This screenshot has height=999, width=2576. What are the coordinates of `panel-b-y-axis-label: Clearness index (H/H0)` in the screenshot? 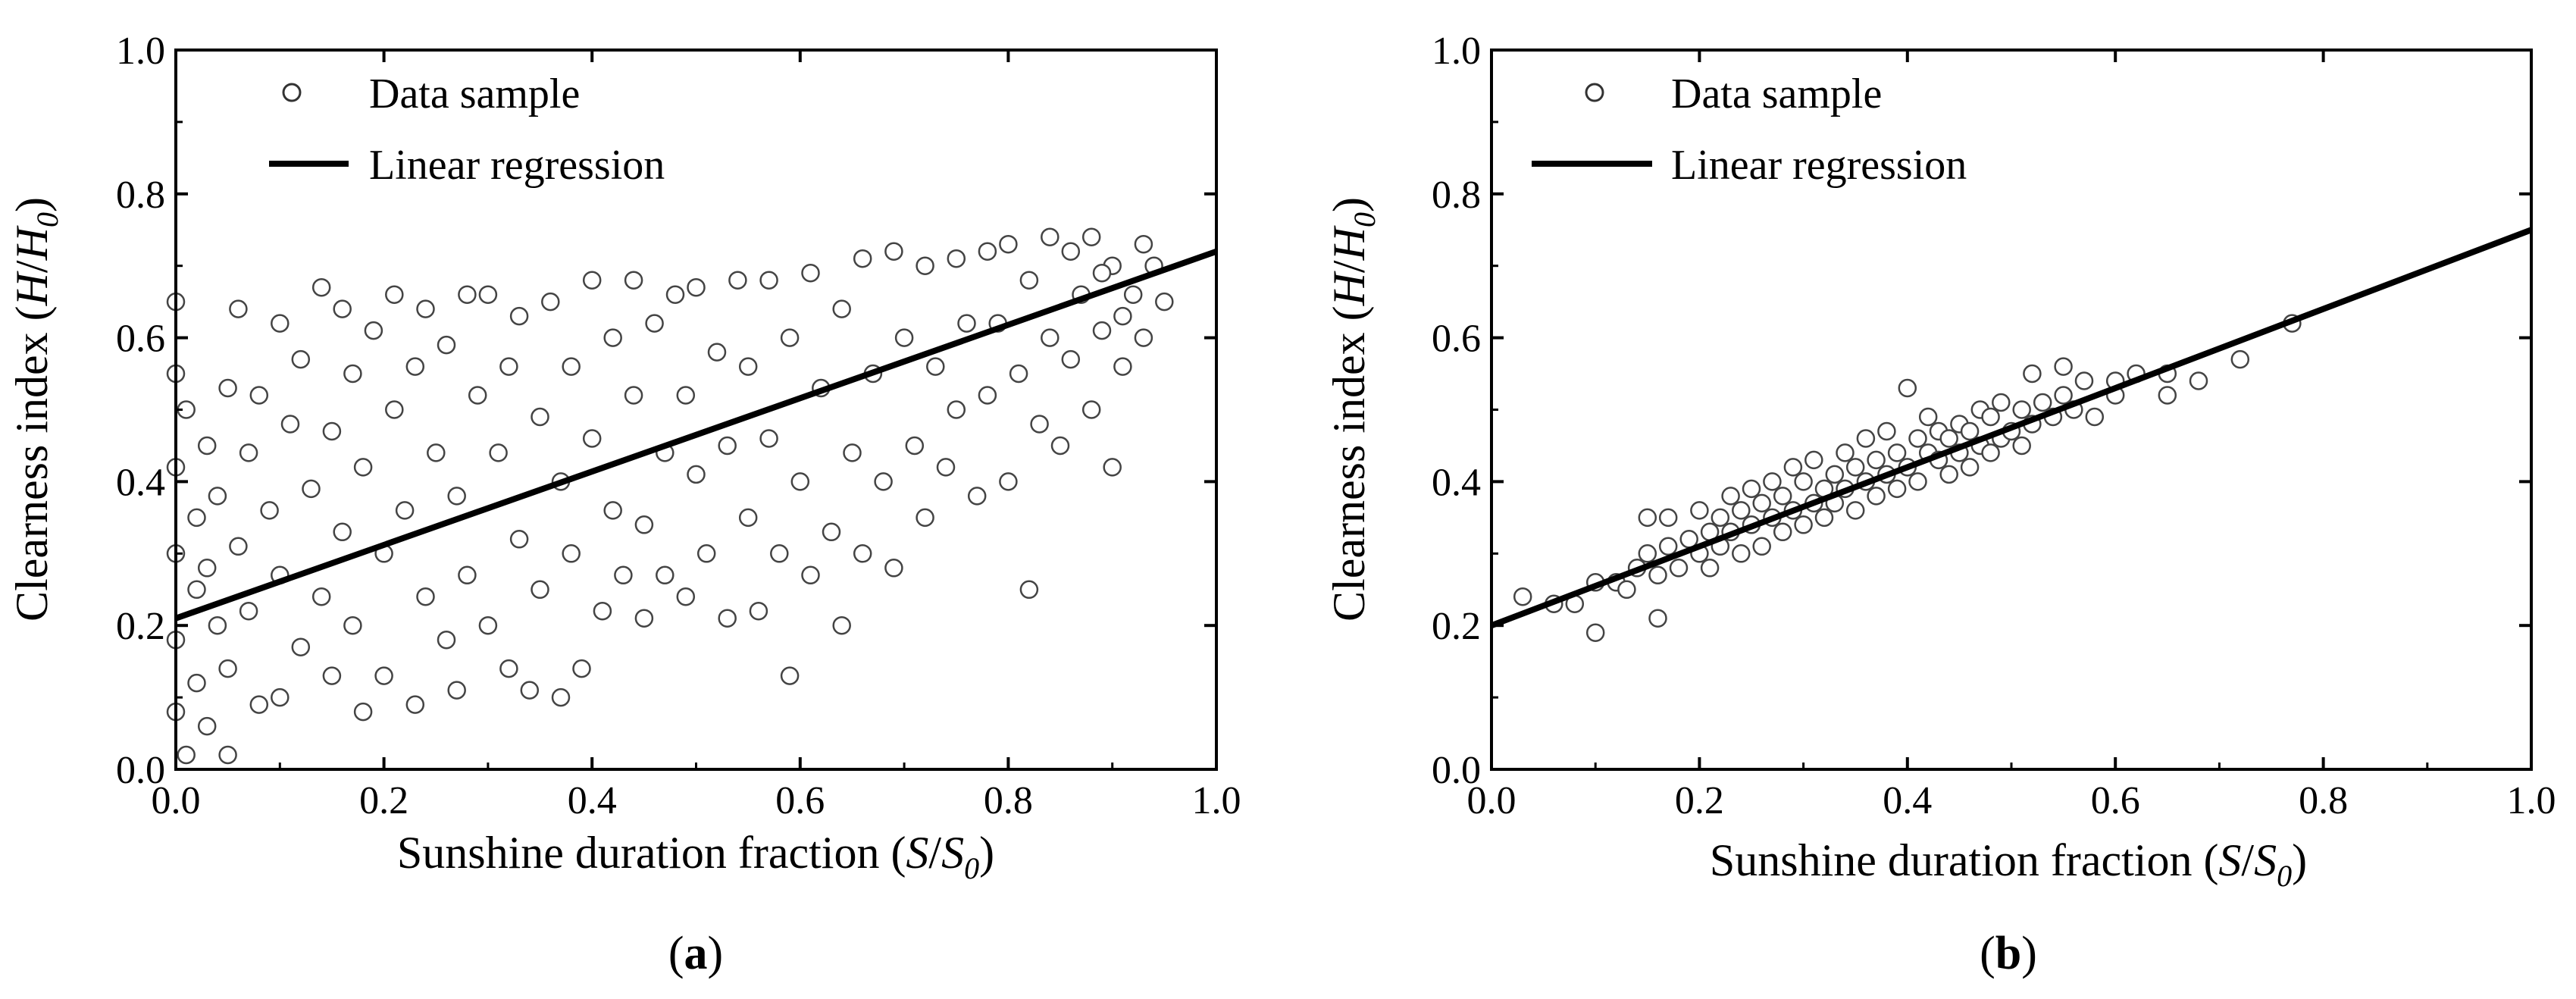 It's located at (1353, 410).